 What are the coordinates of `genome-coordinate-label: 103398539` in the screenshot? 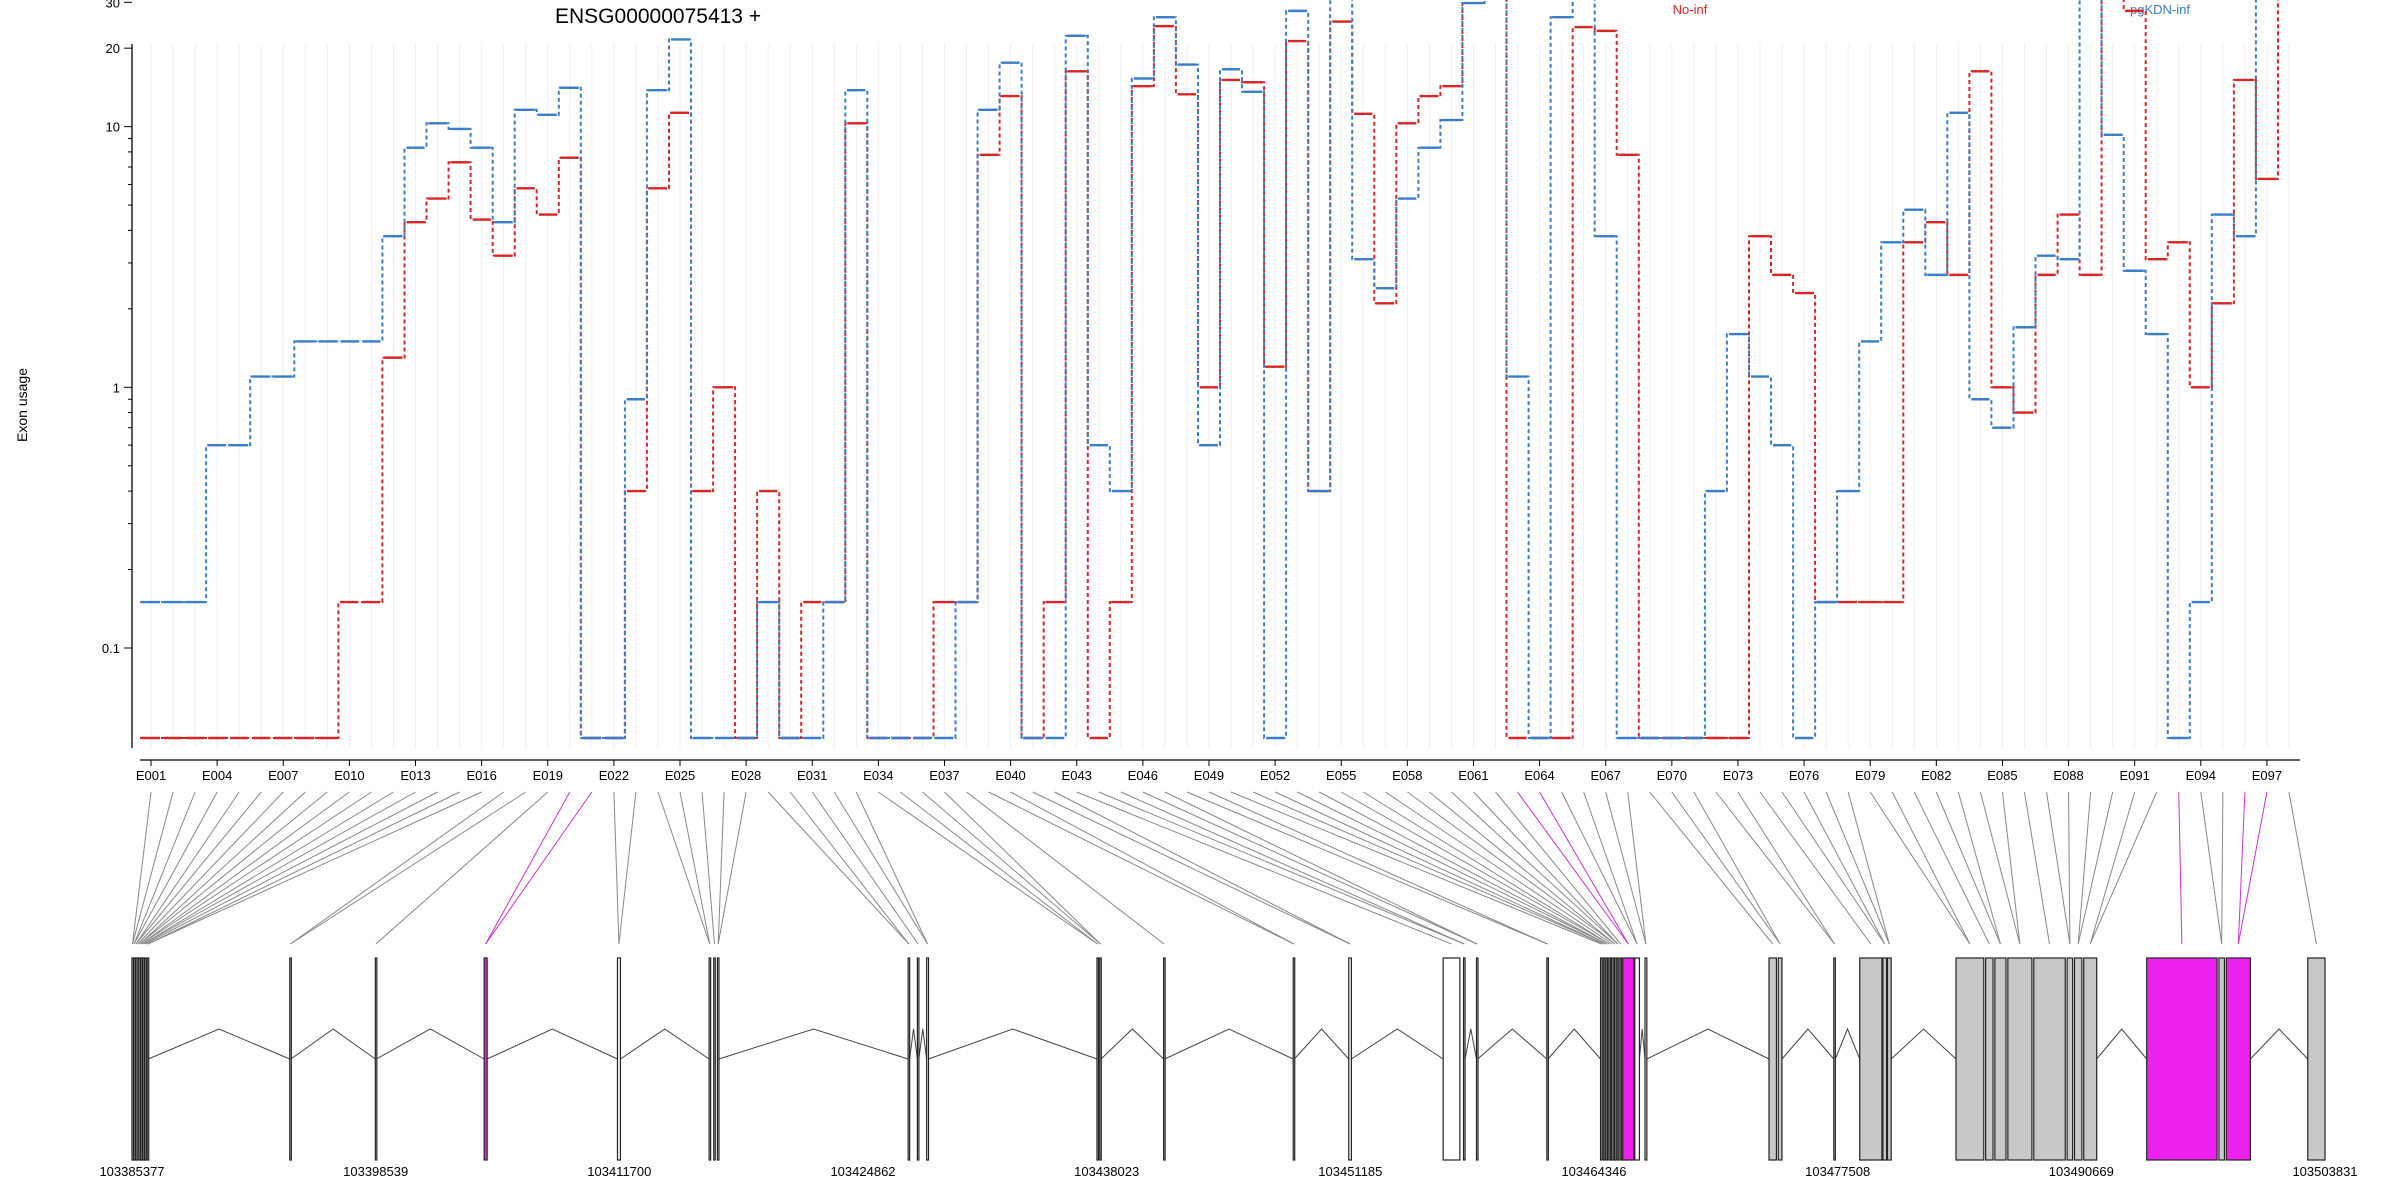 It's located at (375, 1171).